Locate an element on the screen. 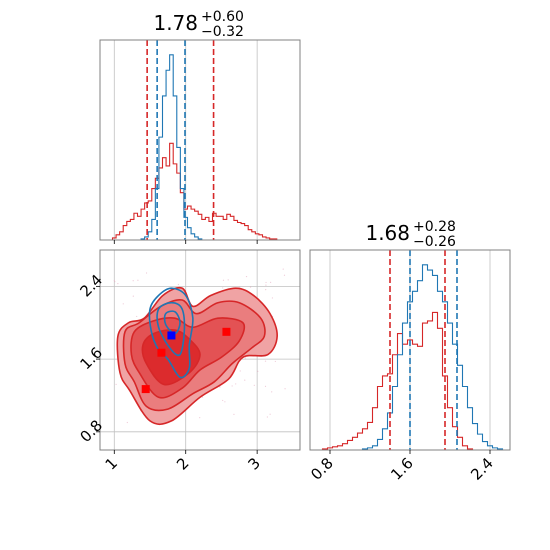 This screenshot has height=550, width=550. marginal-x-ticks is located at coordinates (185, 242).